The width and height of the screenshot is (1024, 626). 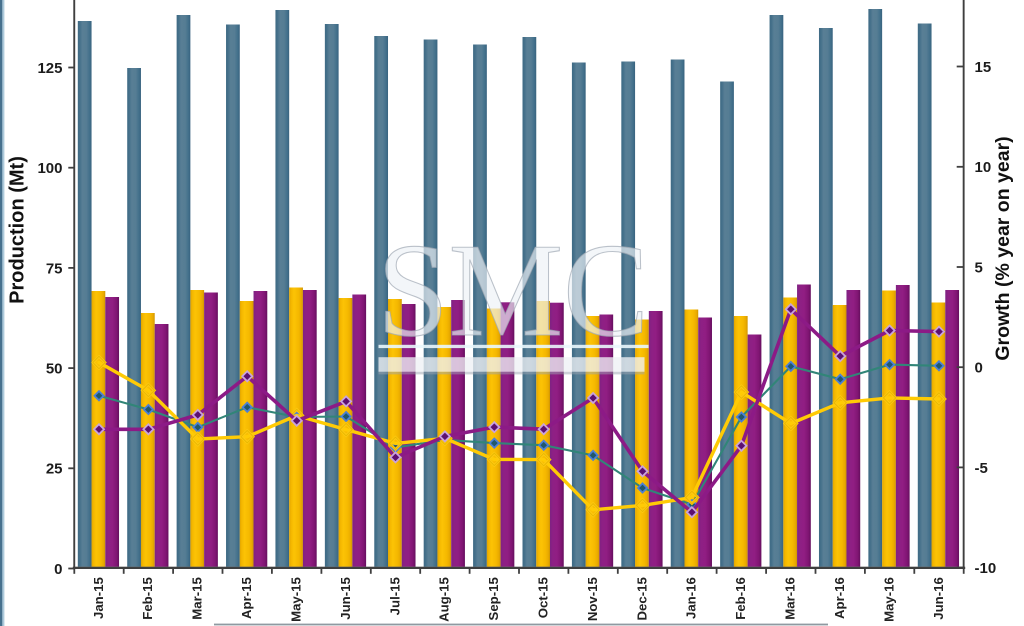 I want to click on svg-text: Jul-15, so click(x=394, y=596).